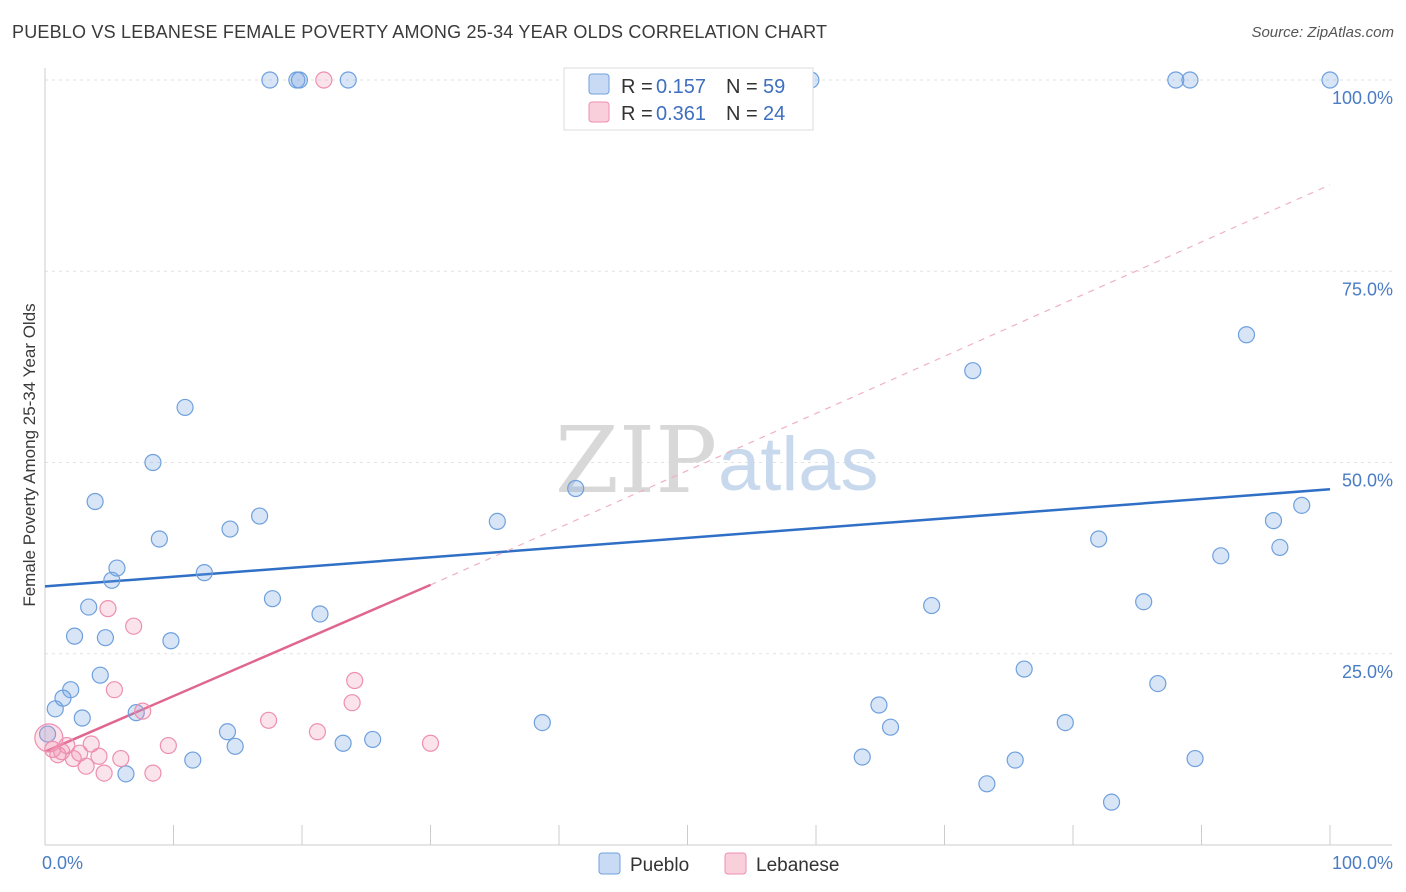  I want to click on watermark: ZIP atlas, so click(717, 460).